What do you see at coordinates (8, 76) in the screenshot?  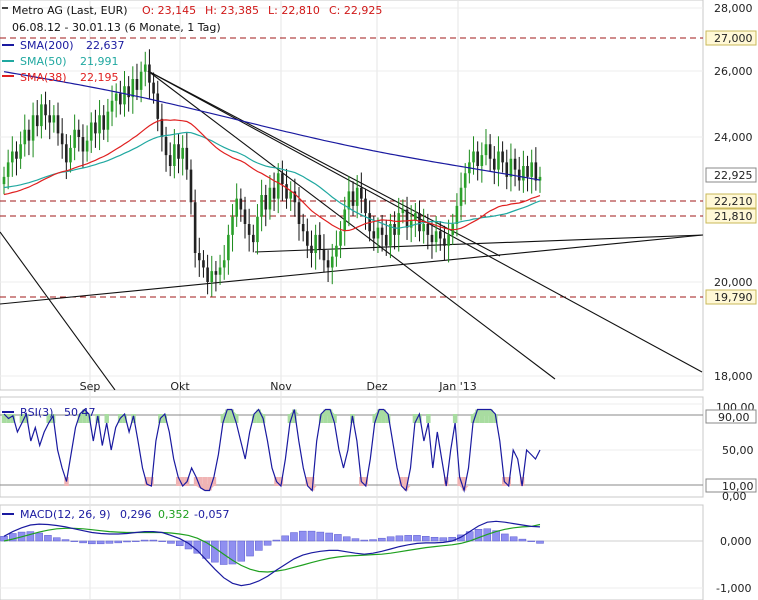 I see `sma38-swatch` at bounding box center [8, 76].